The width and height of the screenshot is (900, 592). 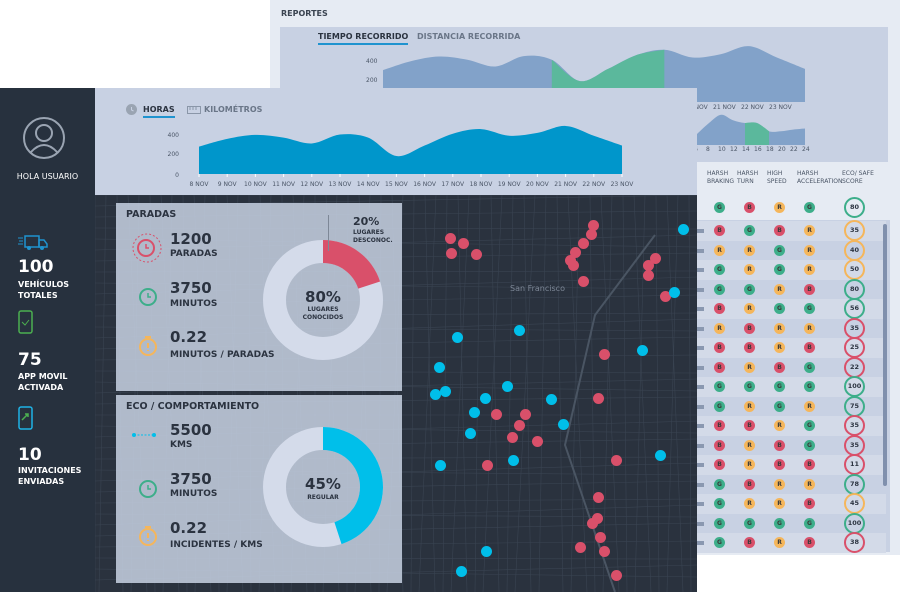 I want to click on greeting: HOLA USUARIO, so click(x=47, y=176).